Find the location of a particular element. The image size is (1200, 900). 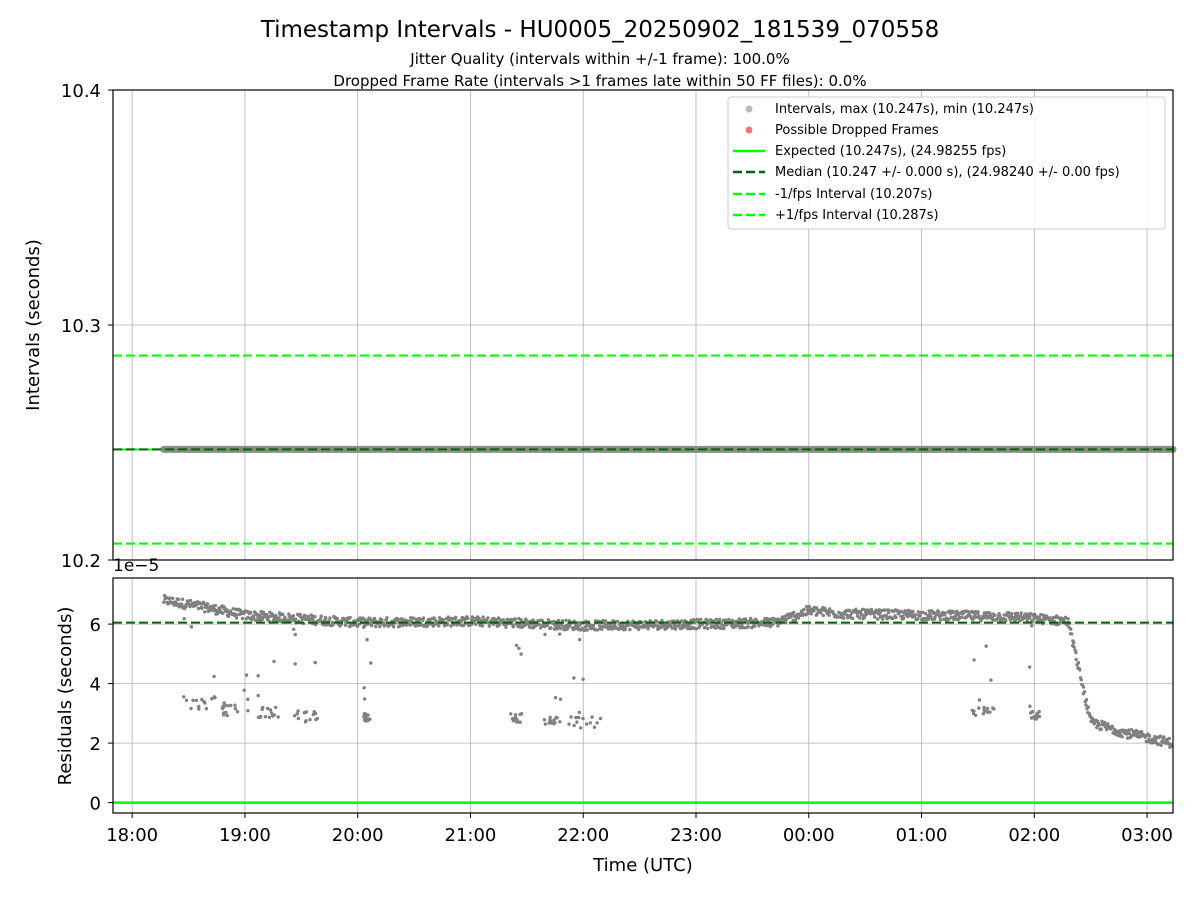

x-tick-label: 03:00 is located at coordinates (1147, 835).